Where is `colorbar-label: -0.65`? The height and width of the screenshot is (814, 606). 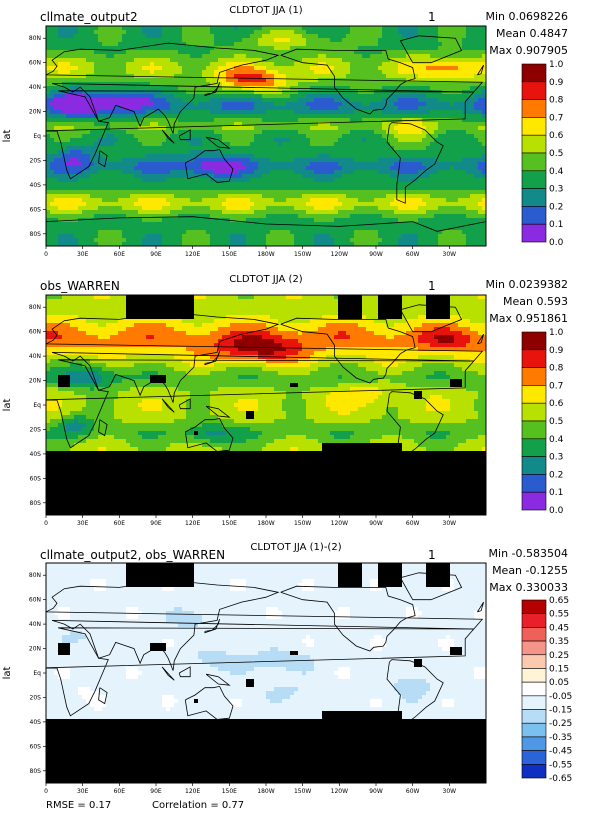
colorbar-label: -0.65 is located at coordinates (560, 779).